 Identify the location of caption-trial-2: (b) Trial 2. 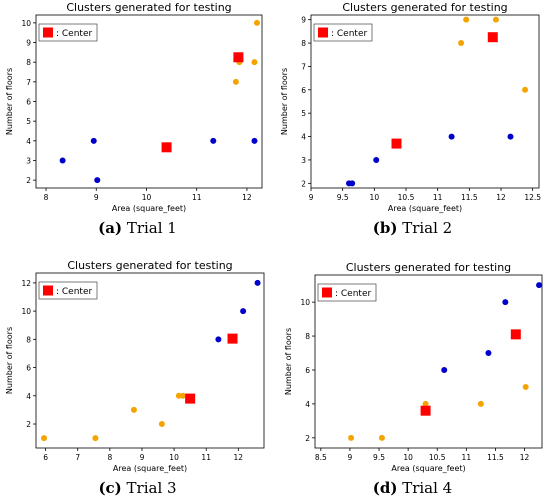
(412, 228).